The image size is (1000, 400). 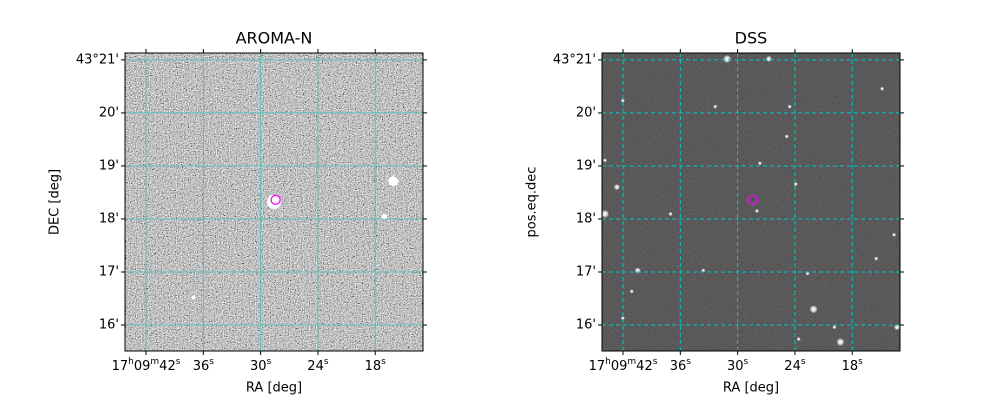 What do you see at coordinates (55, 202) in the screenshot?
I see `y-axis-label: DEC [deg]` at bounding box center [55, 202].